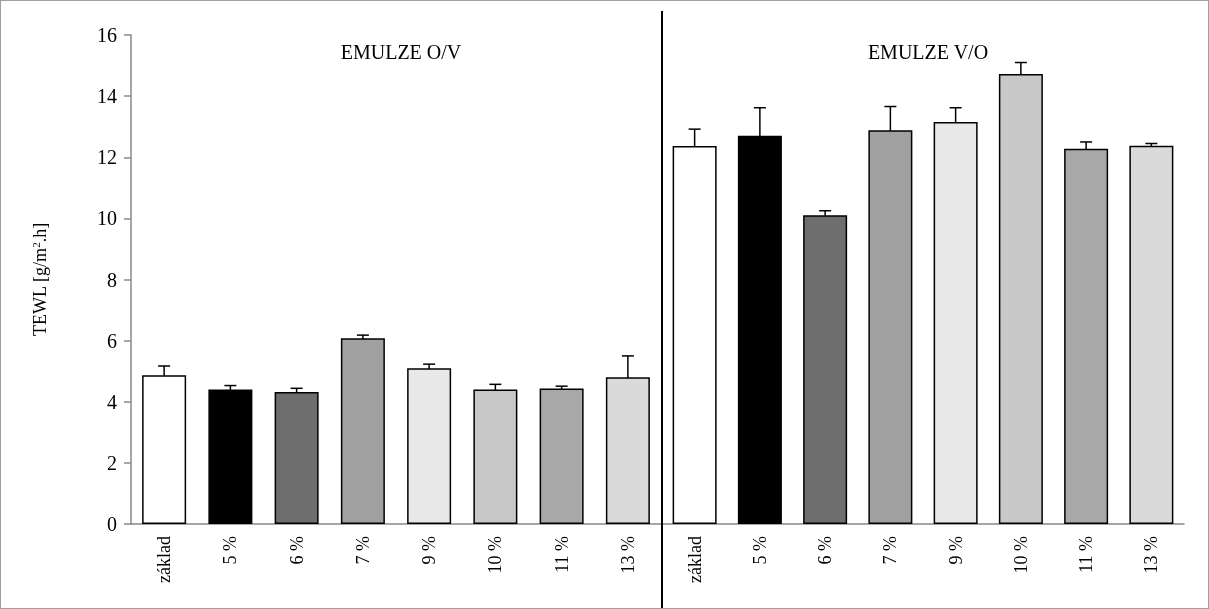  What do you see at coordinates (39, 279) in the screenshot?
I see `y-axis-title: TEWL [g/m2.h]` at bounding box center [39, 279].